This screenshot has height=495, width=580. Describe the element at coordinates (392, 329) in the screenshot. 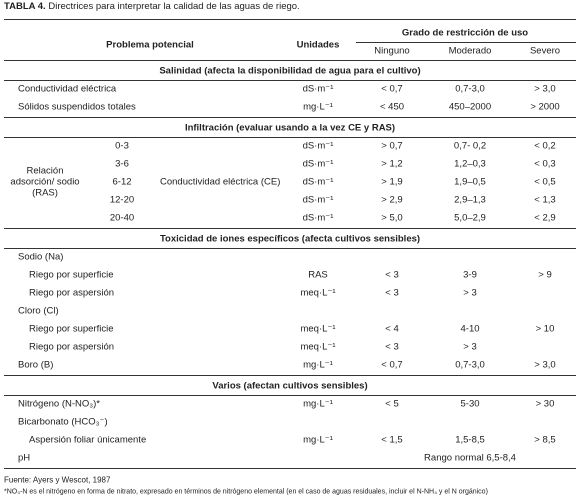

I see `cell-value: < 4` at that location.